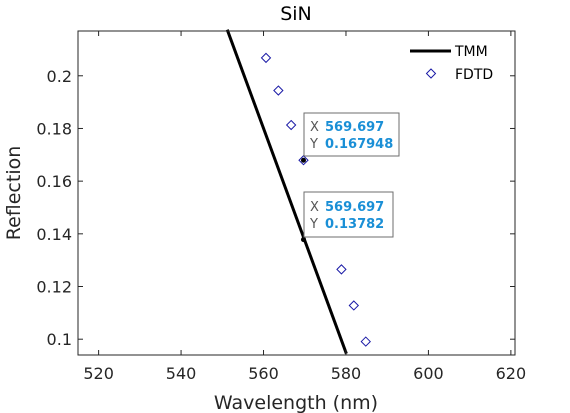  I want to click on datatip-1-y-key: Y, so click(313, 144).